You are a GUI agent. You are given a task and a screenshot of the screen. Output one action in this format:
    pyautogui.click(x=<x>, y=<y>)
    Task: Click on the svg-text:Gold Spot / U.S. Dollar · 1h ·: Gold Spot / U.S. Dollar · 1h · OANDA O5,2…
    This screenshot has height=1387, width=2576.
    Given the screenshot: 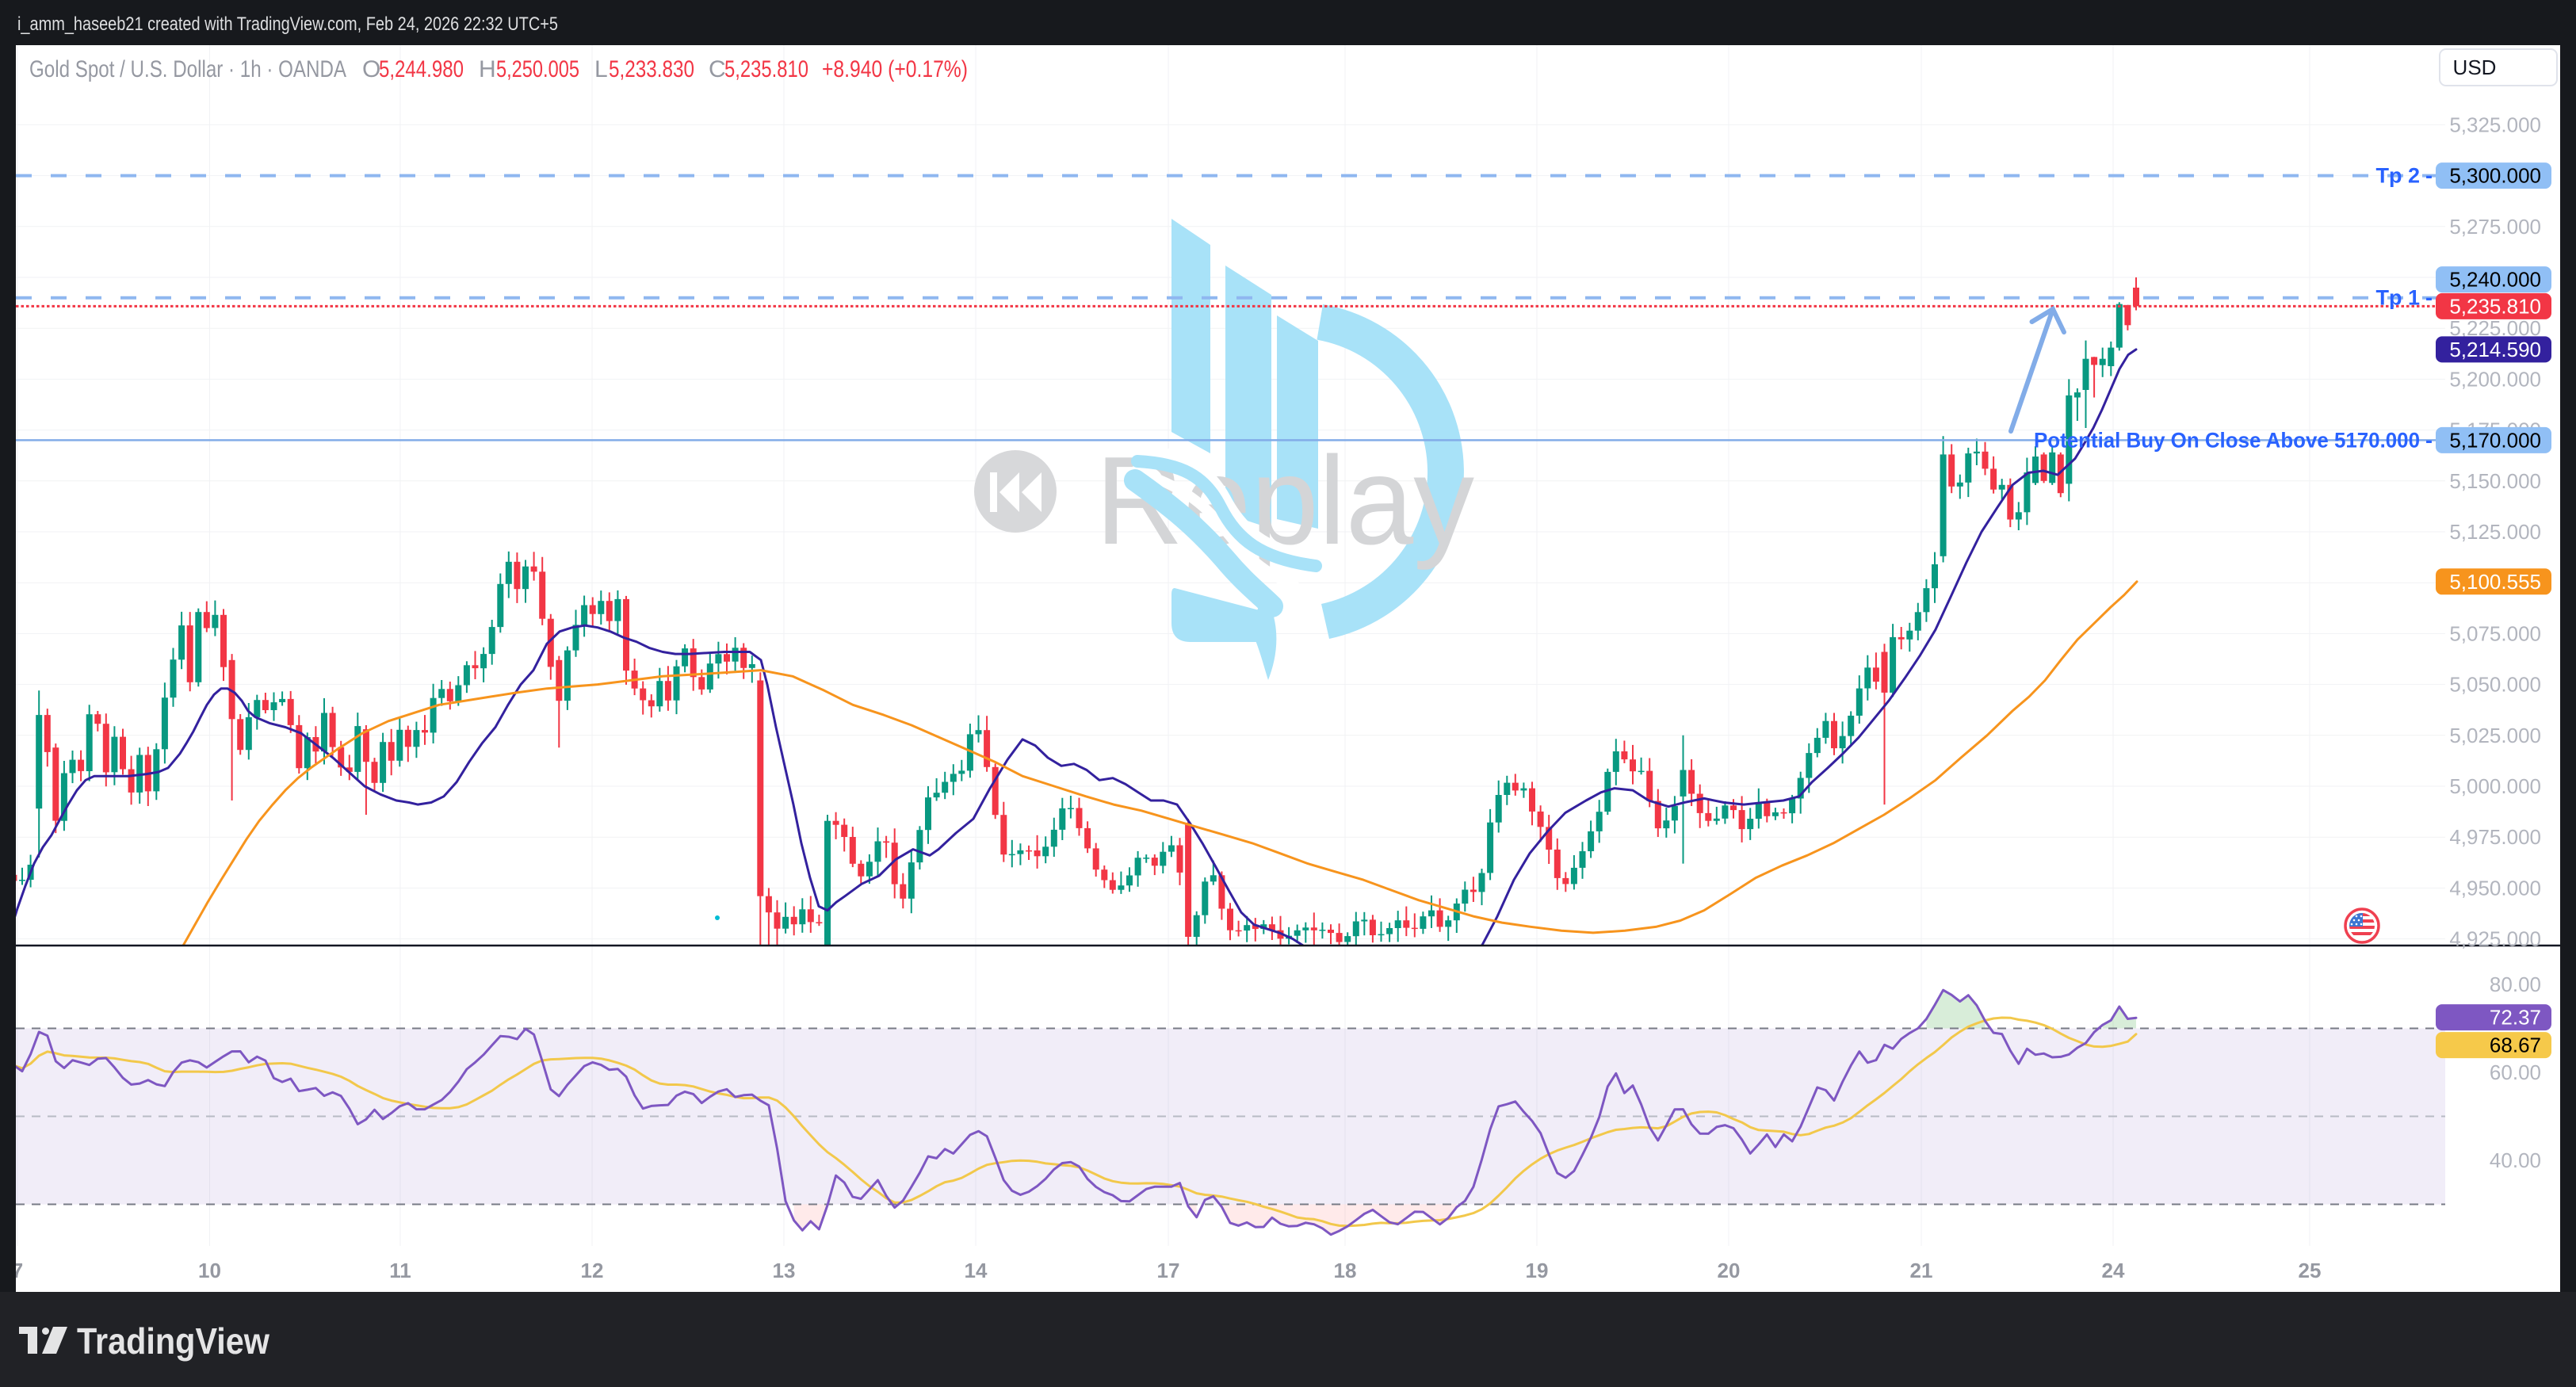 What is the action you would take?
    pyautogui.click(x=498, y=69)
    